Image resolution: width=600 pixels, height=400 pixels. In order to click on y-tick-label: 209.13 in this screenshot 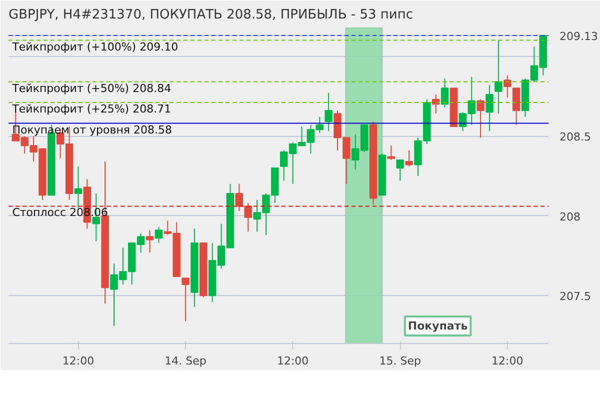, I will do `click(579, 36)`.